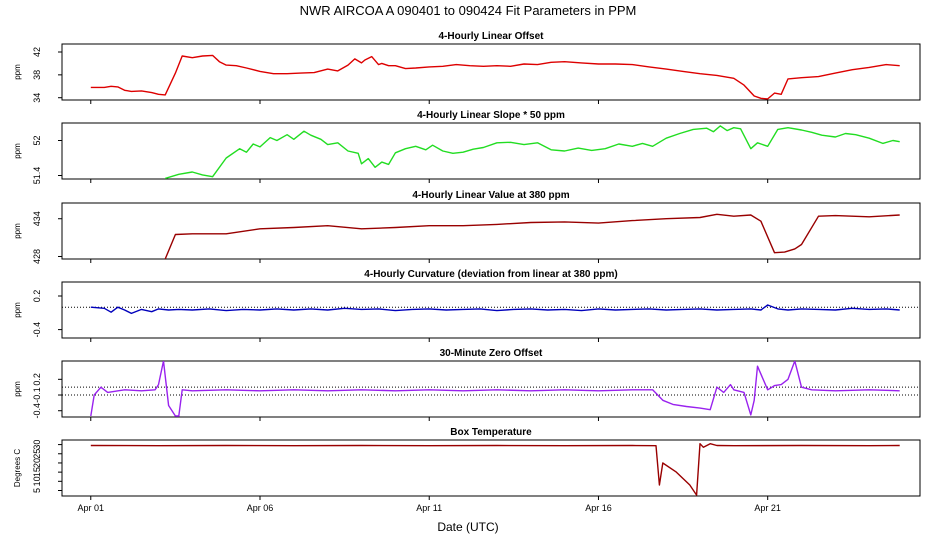 The width and height of the screenshot is (936, 540). I want to click on x-axis: Apr 01 Apr 06 Apr 11 Apr 16 Apr 21, so click(429, 508).